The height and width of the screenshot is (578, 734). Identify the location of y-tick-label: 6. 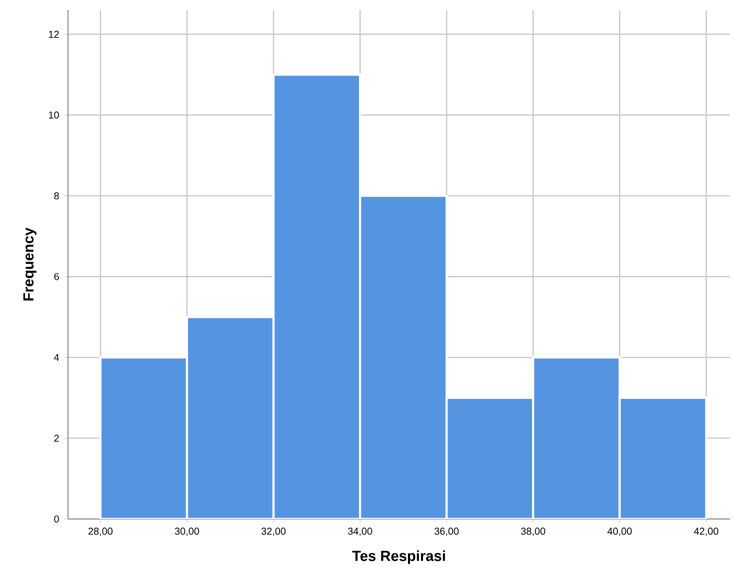
(56, 276).